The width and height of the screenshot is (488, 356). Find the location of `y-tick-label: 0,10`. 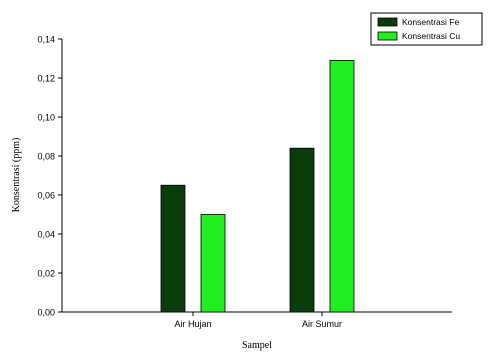

y-tick-label: 0,10 is located at coordinates (46, 118).